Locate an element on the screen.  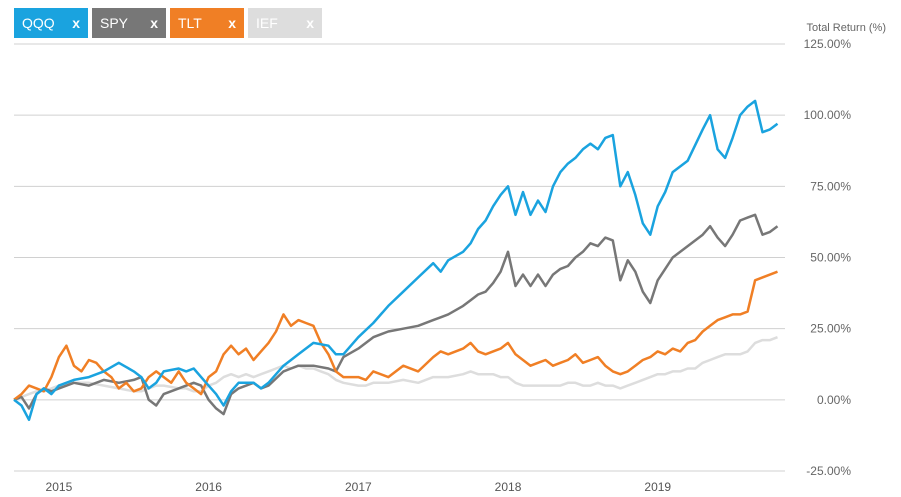
legend: QQQ x SPY x TLT x IEF x is located at coordinates (168, 23).